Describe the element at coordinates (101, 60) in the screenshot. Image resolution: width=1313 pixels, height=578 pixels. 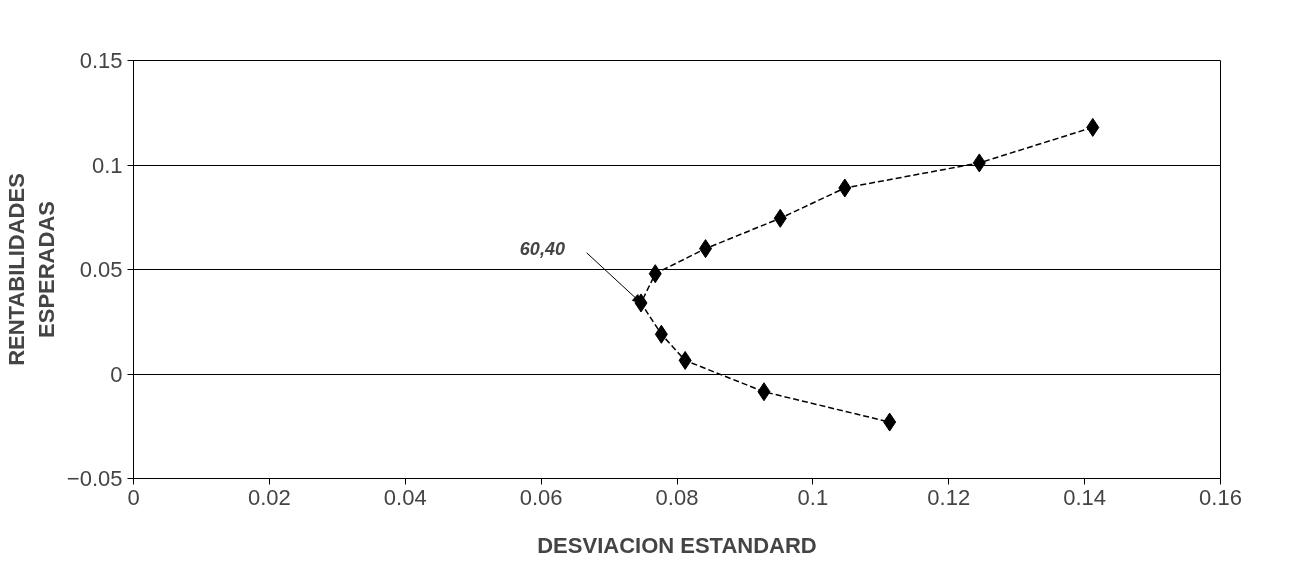
I see `y-tick-label: 0.15` at that location.